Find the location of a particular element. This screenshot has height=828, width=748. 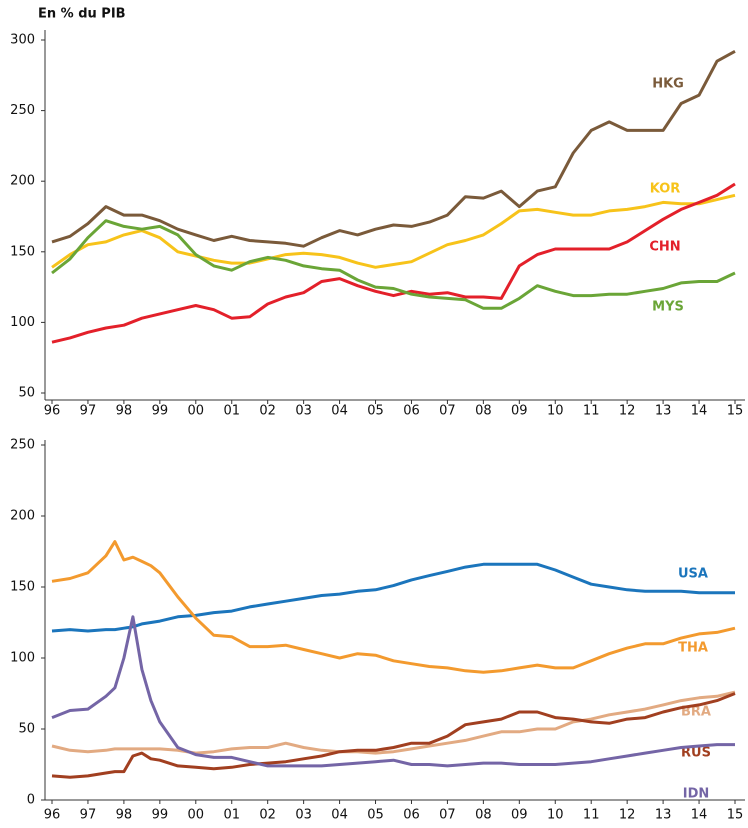

series-label: CHN is located at coordinates (664, 247).